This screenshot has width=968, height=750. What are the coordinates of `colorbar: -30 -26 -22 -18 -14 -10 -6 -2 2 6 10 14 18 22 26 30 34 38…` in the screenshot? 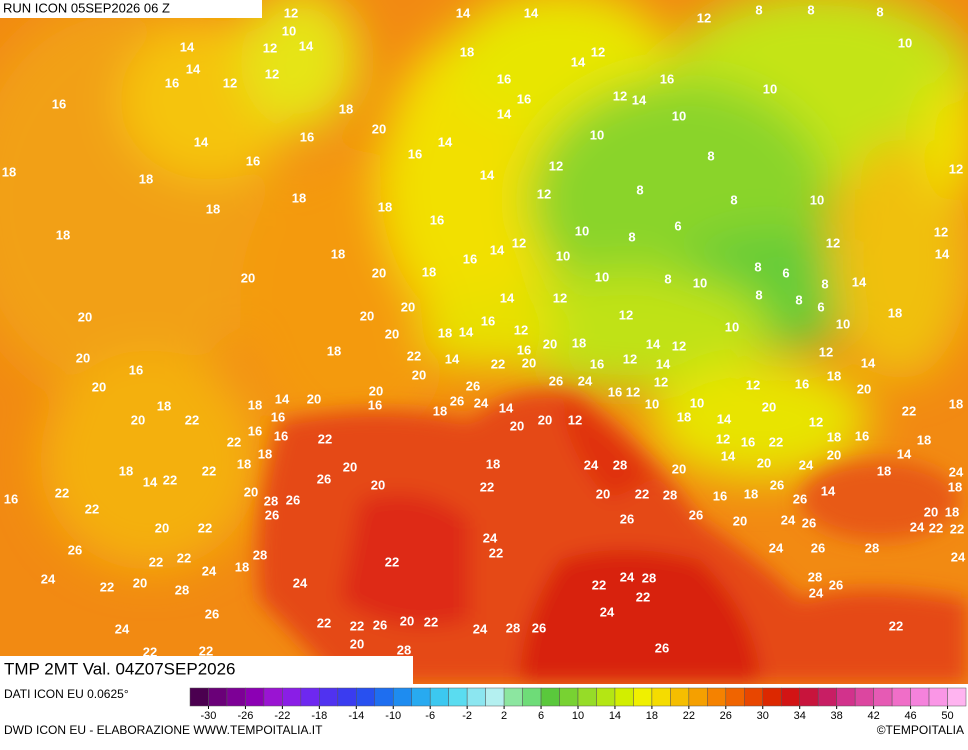 It's located at (578, 704).